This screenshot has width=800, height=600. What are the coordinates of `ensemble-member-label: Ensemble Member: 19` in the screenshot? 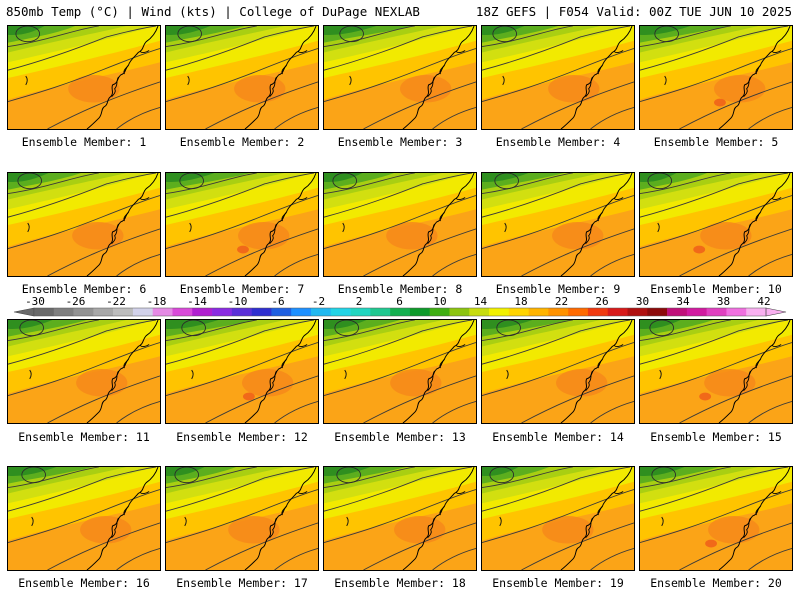 It's located at (558, 583).